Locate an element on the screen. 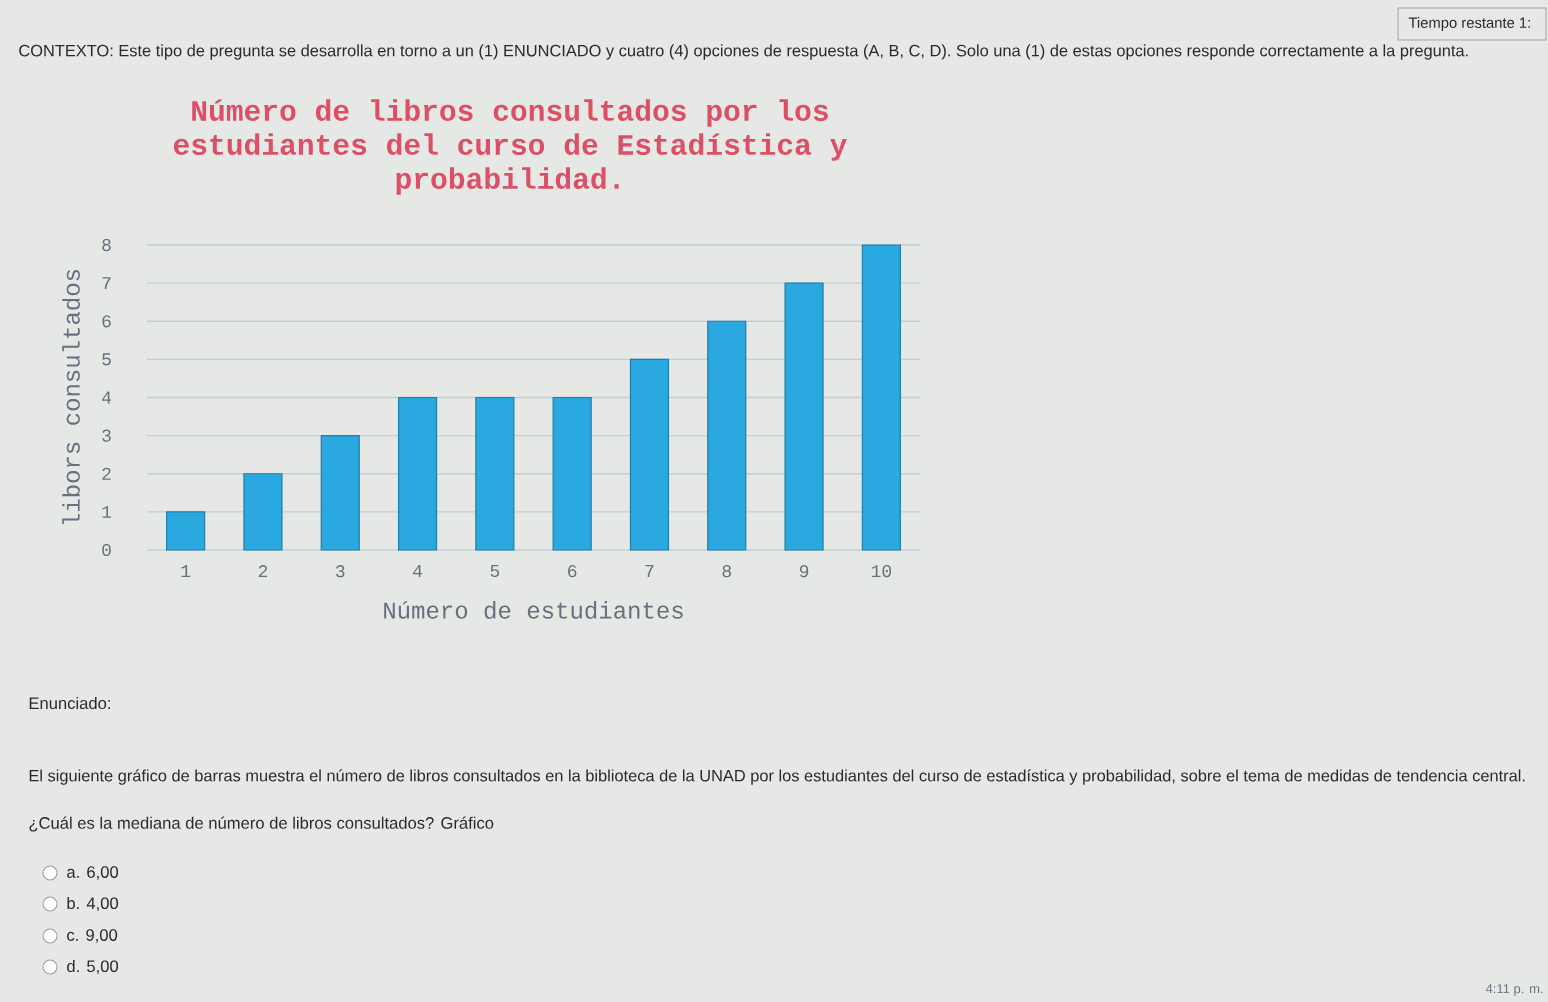 The image size is (1548, 1002). x-tick-label: 7 is located at coordinates (649, 571).